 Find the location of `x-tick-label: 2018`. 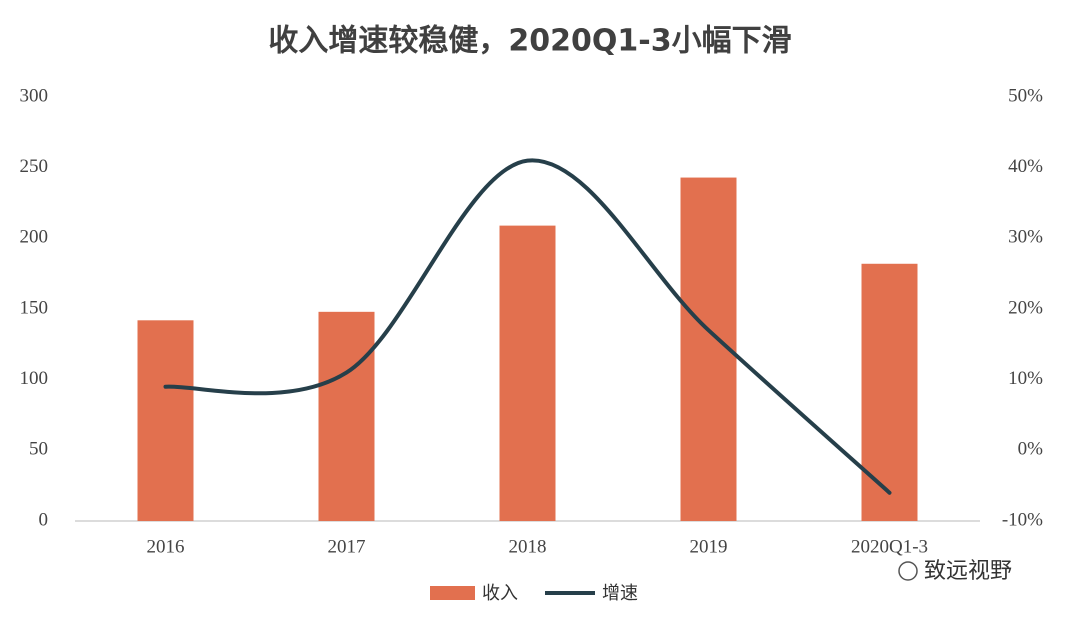

x-tick-label: 2018 is located at coordinates (528, 546).